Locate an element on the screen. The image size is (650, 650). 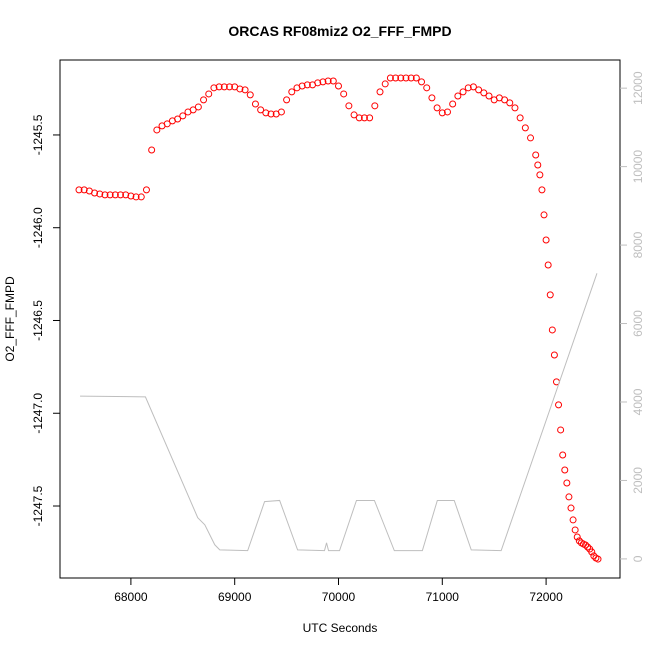
y-tick-label: -1246.0 is located at coordinates (38, 227).